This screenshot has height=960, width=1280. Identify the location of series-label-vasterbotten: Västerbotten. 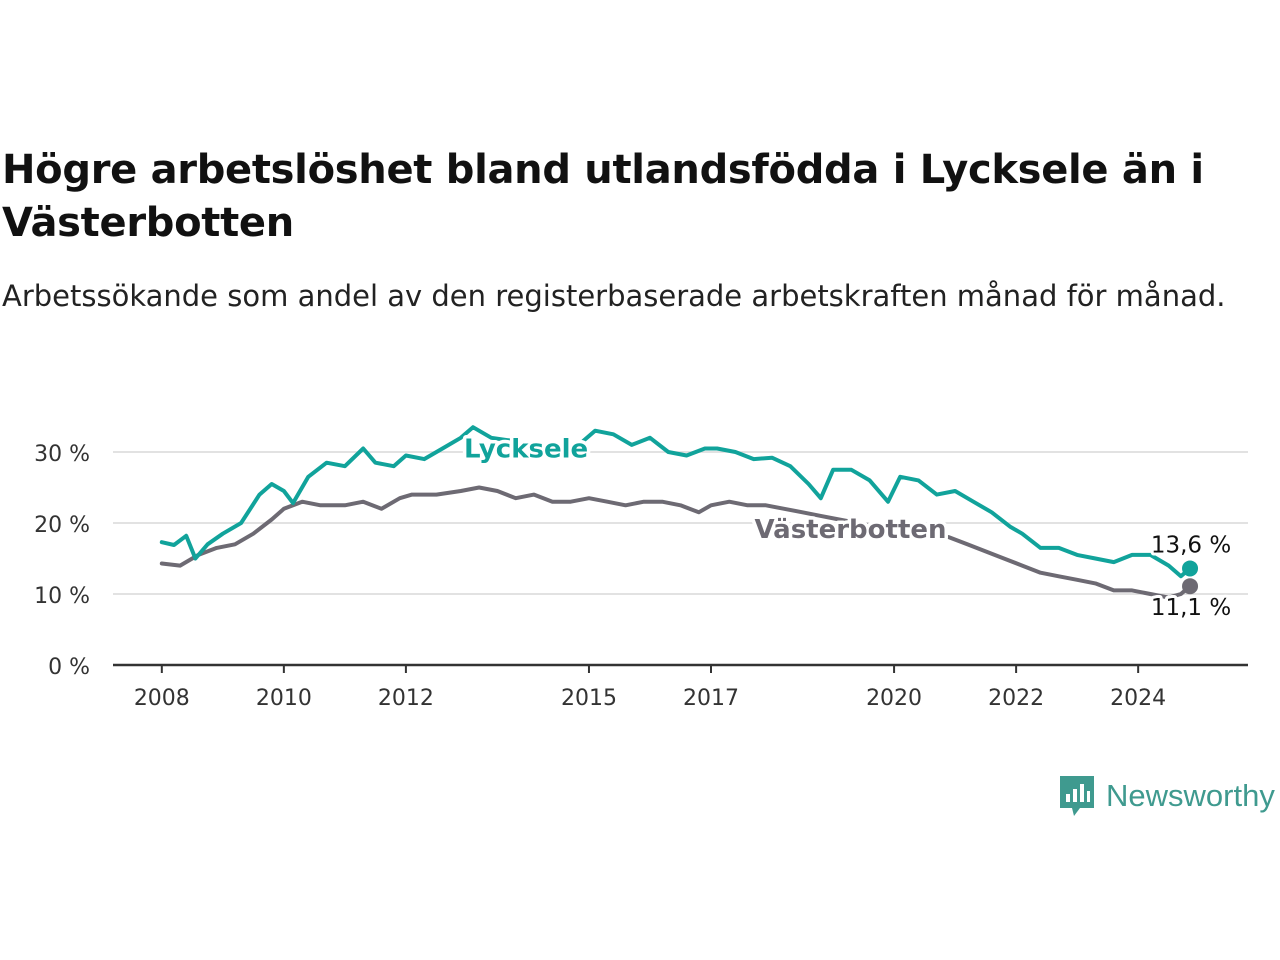
(850, 530).